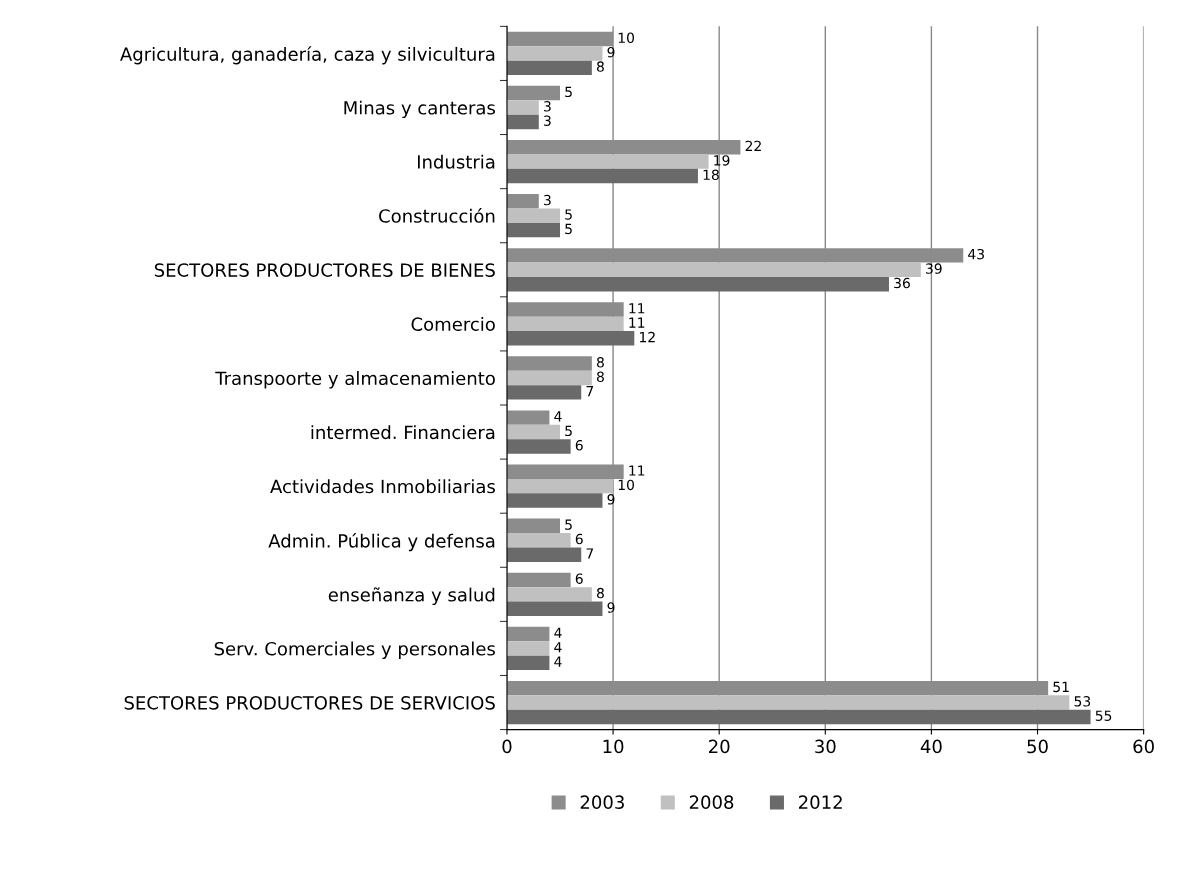  I want to click on y-tick-label: Agricultura, ganadería, caza y silvicultura, so click(307, 55).